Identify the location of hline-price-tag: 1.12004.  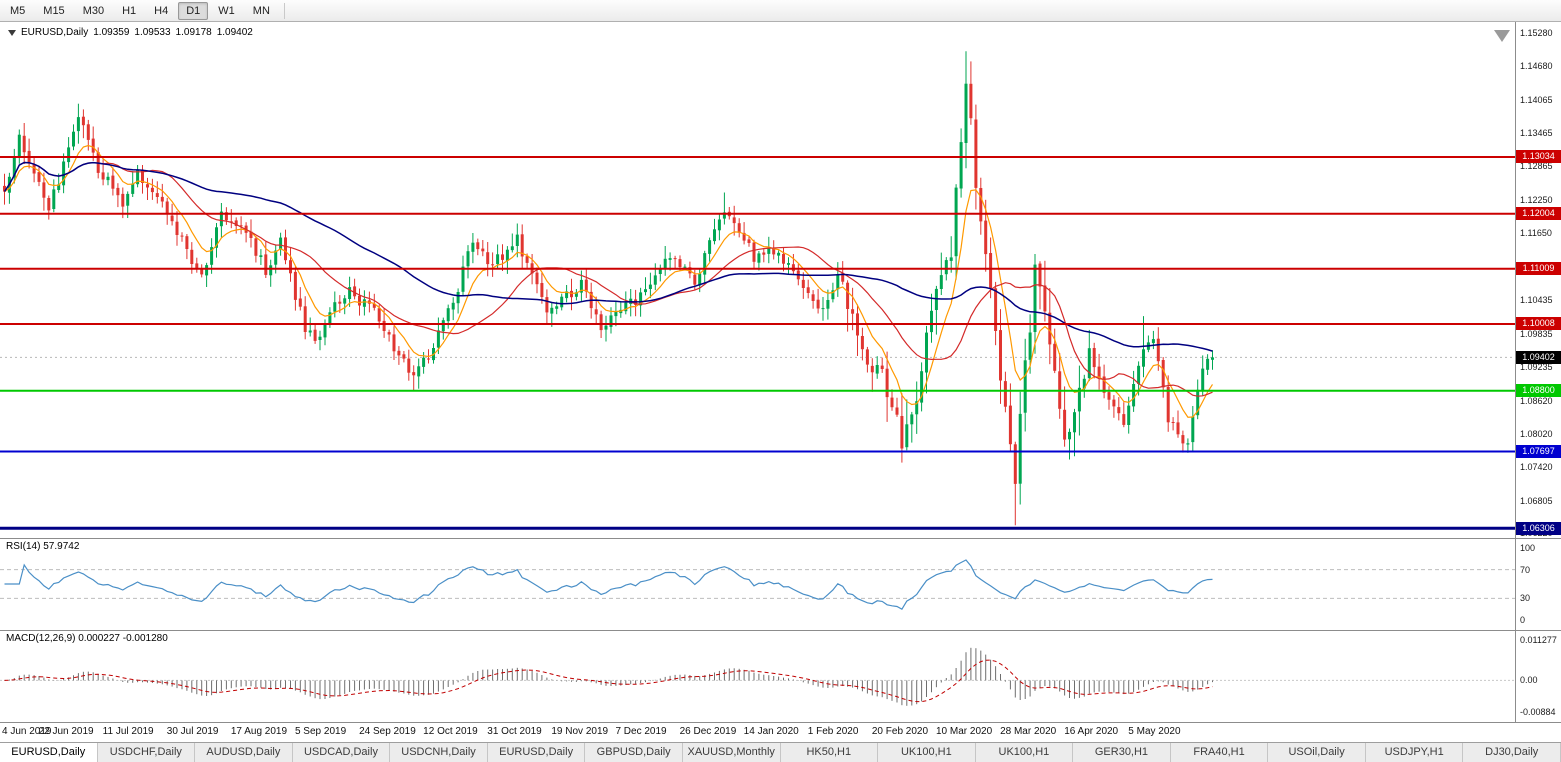
(1538, 214).